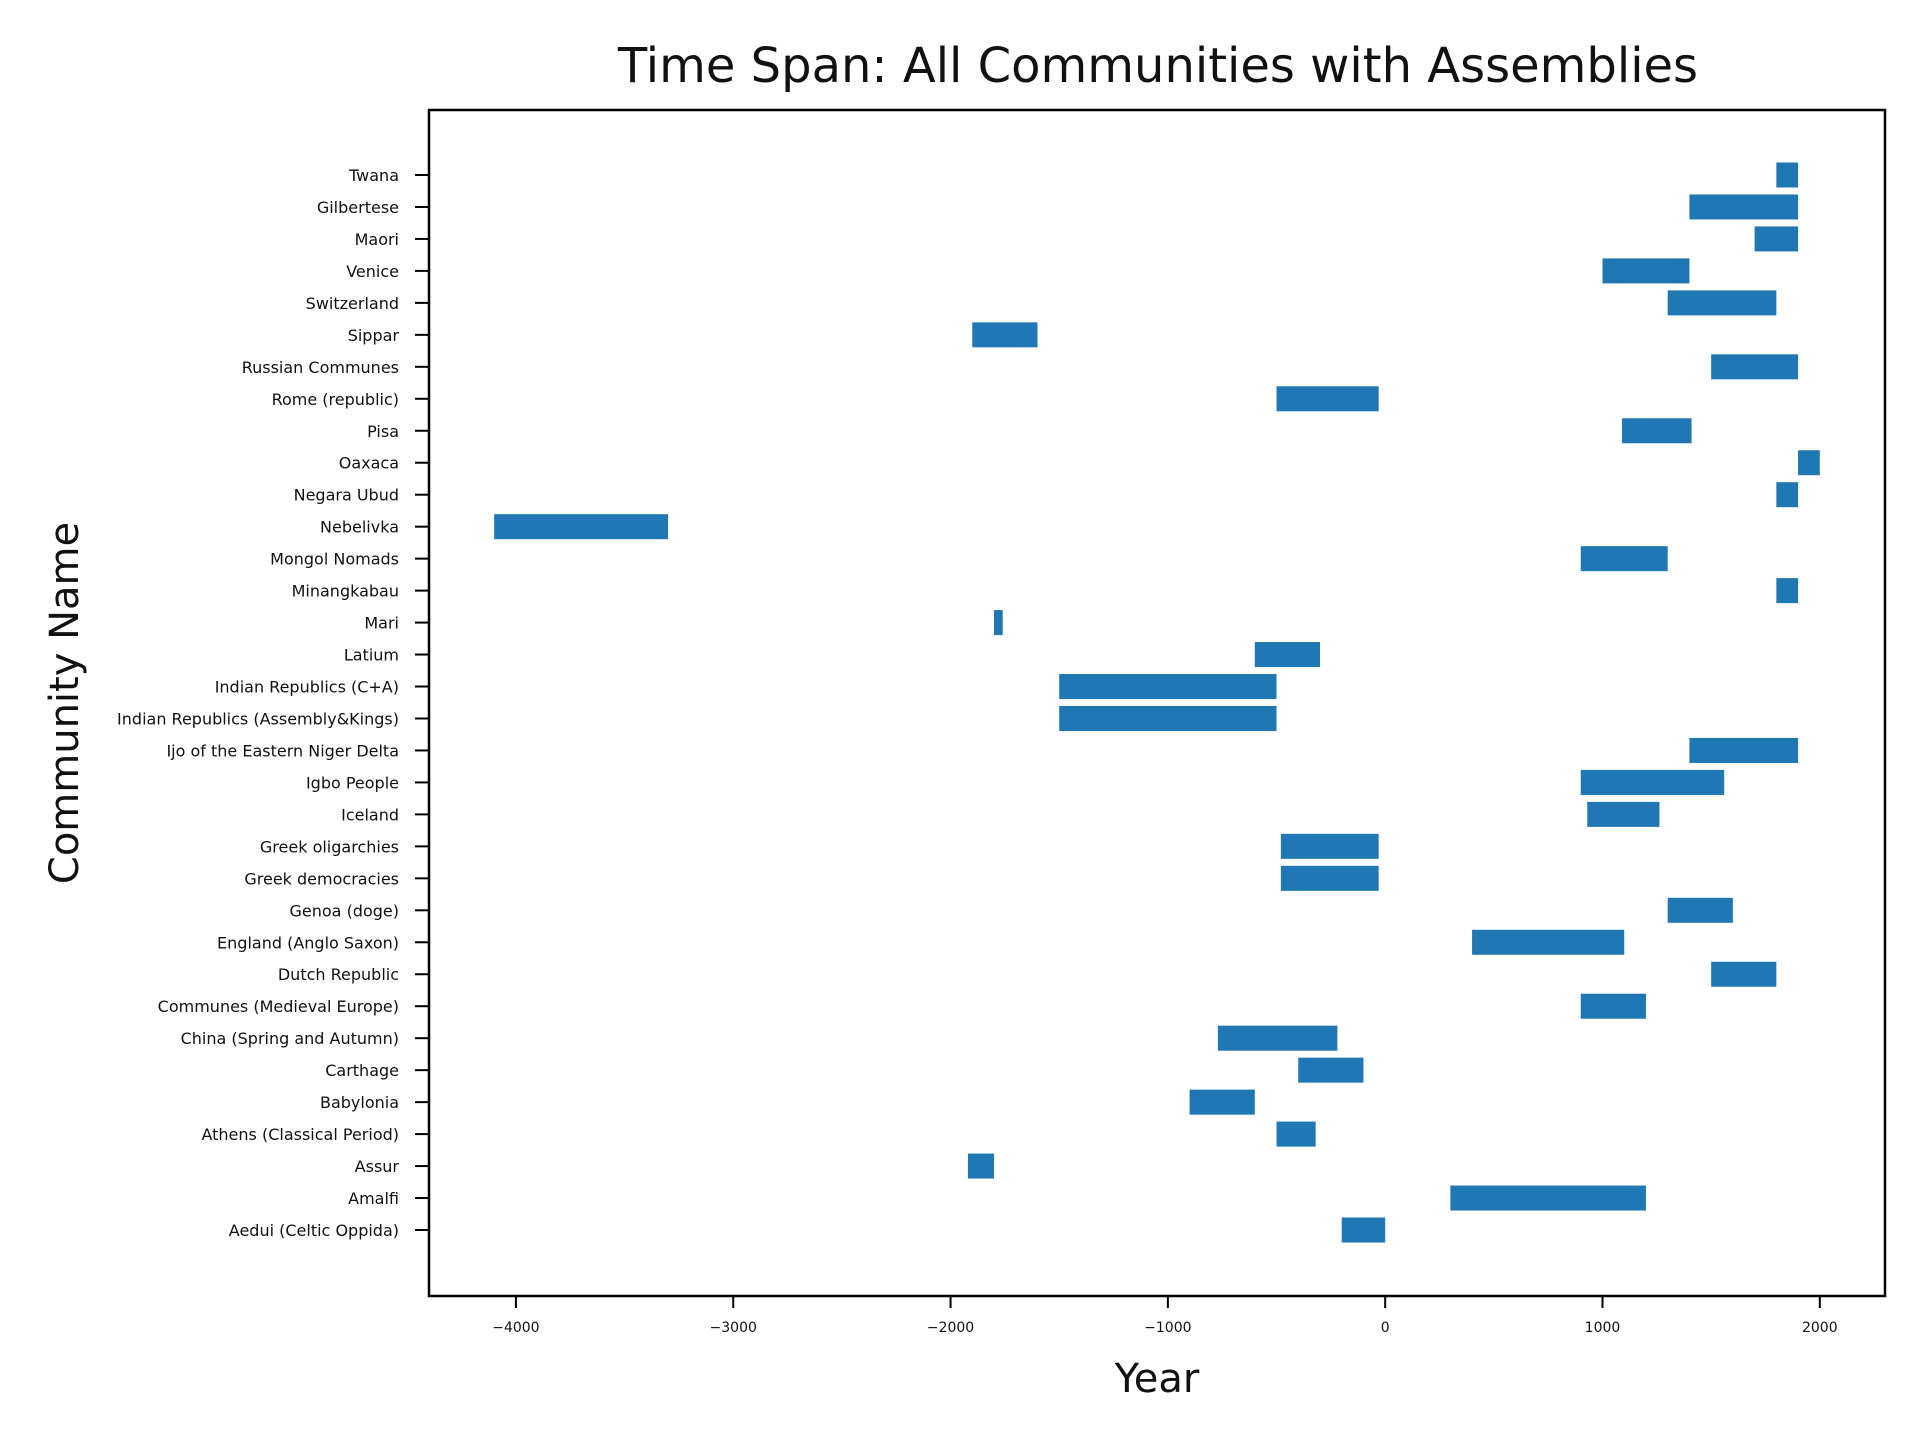  I want to click on y-tick-label: Sippar, so click(374, 335).